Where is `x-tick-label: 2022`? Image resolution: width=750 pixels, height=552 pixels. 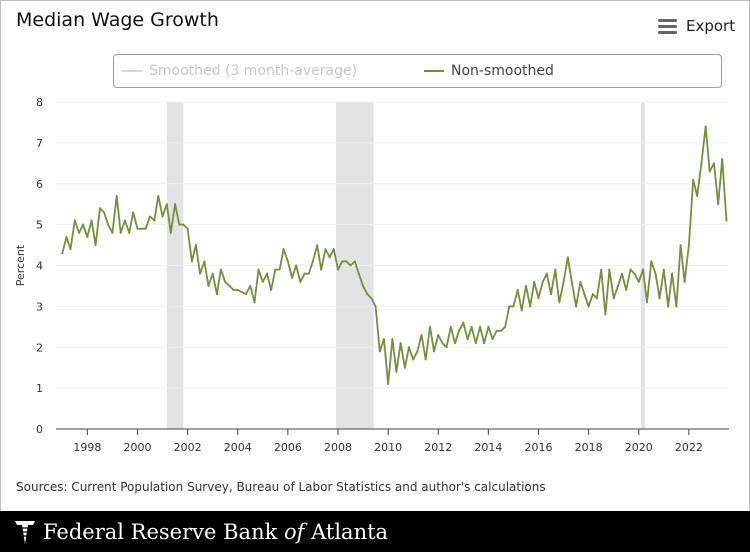 x-tick-label: 2022 is located at coordinates (689, 447).